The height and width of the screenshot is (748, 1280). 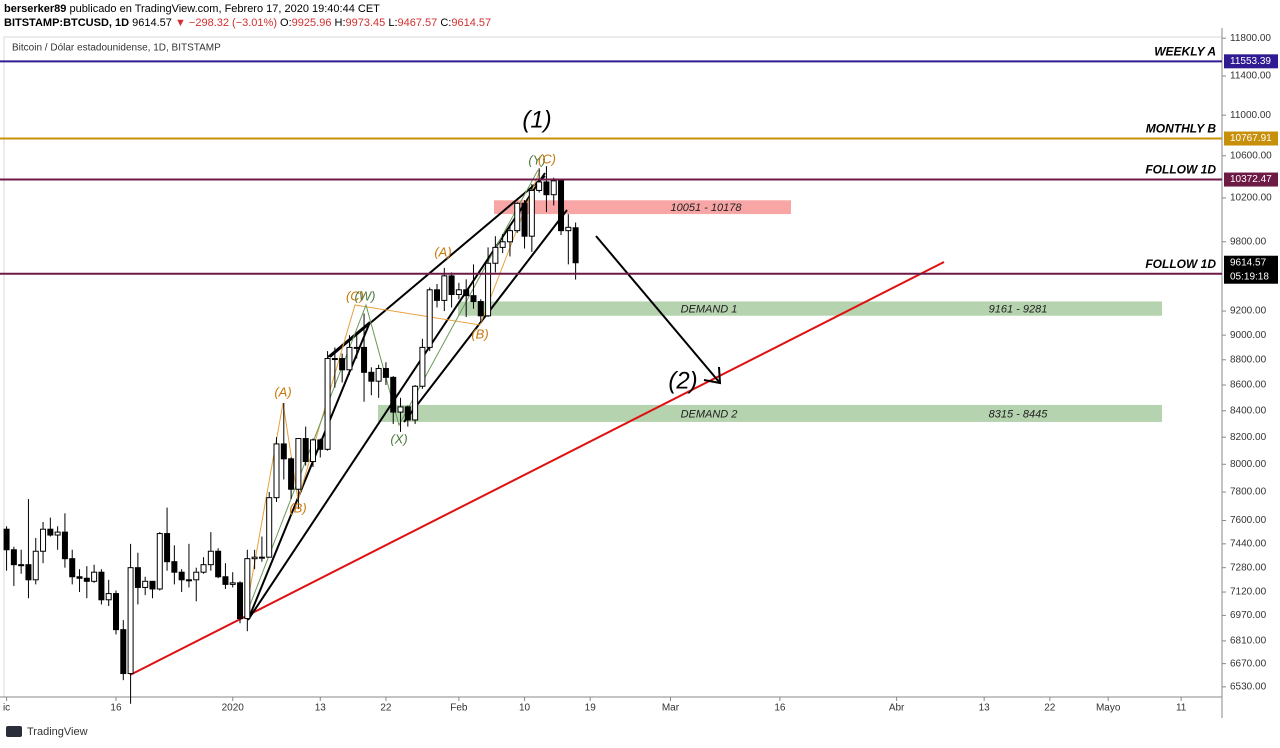 What do you see at coordinates (1251, 198) in the screenshot?
I see `y-tick-label: 10200.00` at bounding box center [1251, 198].